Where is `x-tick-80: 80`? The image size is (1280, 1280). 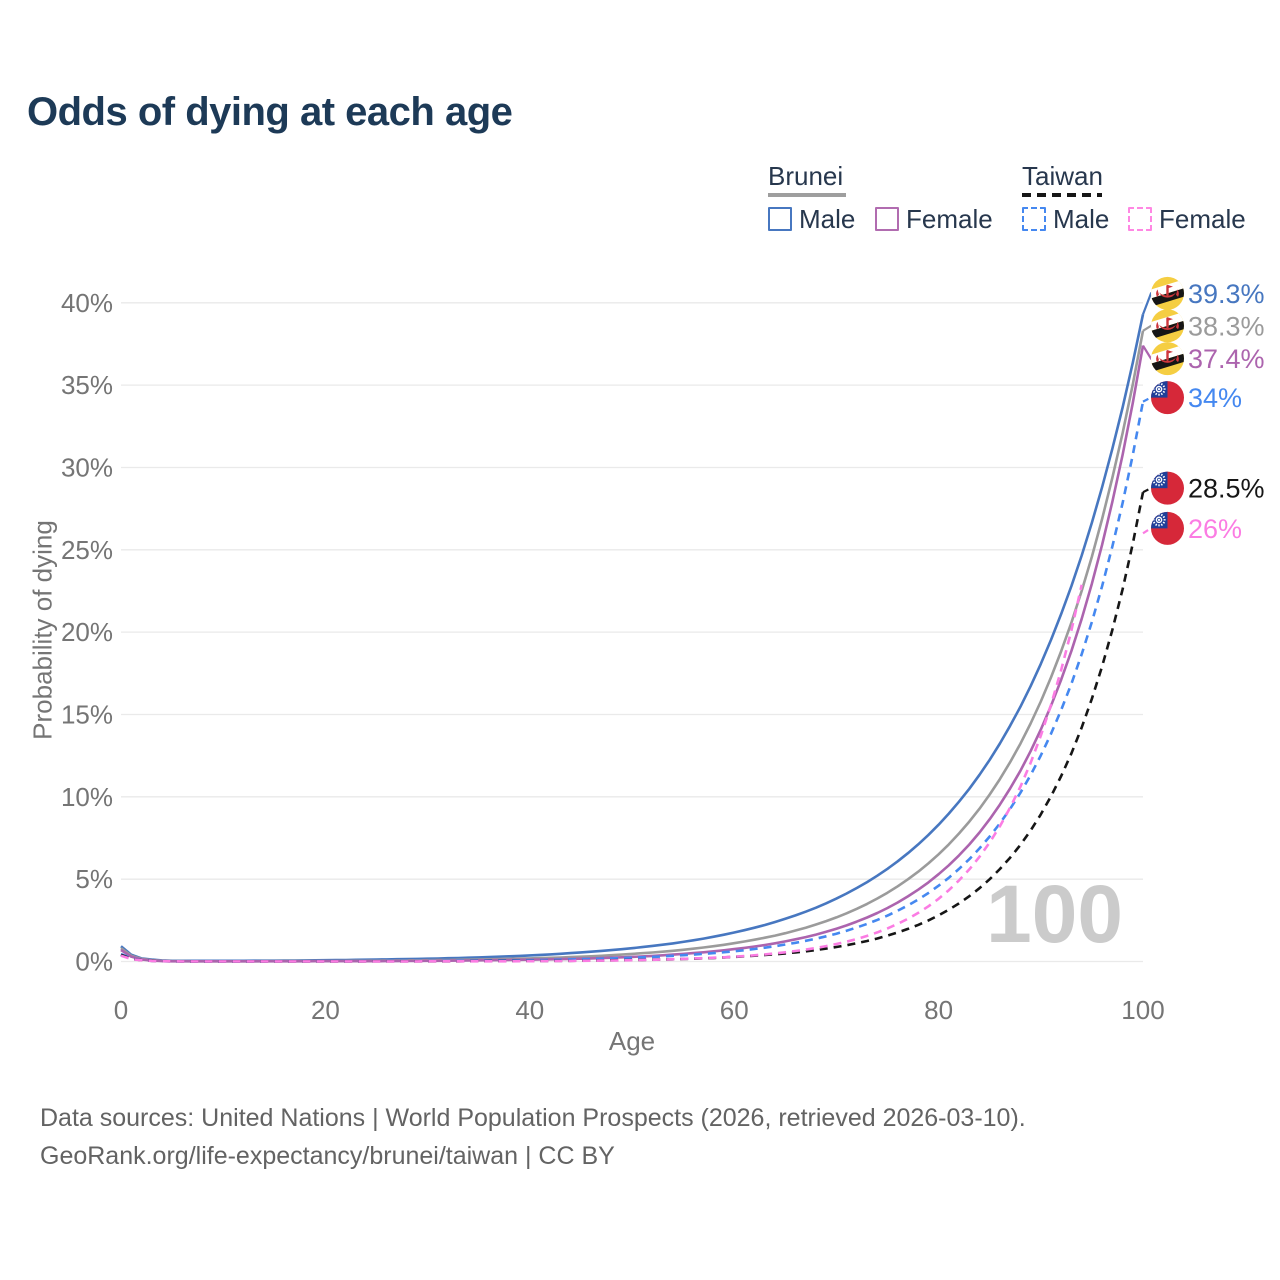 x-tick-80: 80 is located at coordinates (938, 1010).